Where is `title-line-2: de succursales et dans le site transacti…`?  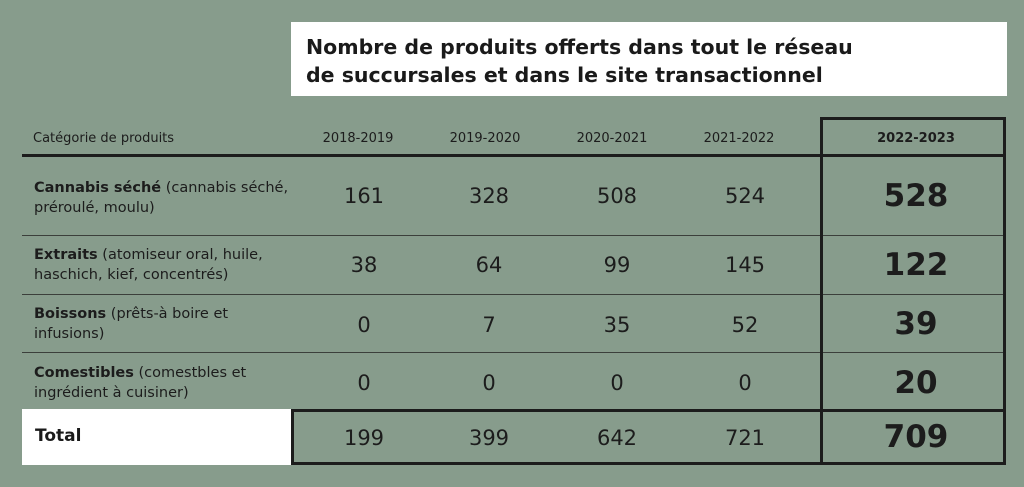
title-line-2: de succursales et dans le site transacti… is located at coordinates (564, 75).